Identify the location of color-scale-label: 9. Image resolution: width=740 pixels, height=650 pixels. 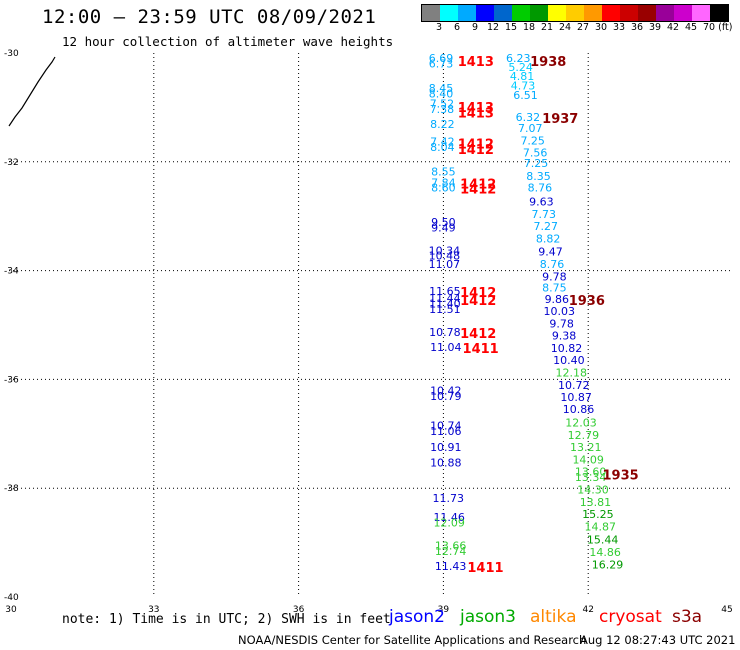
(475, 27).